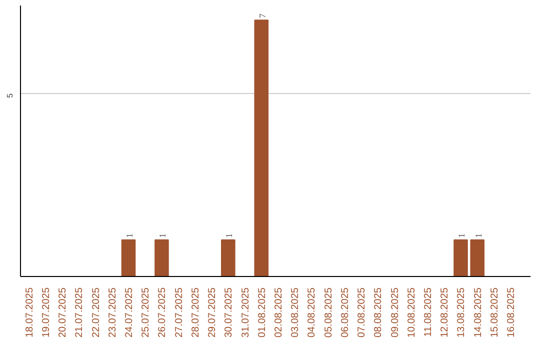 This screenshot has width=540, height=340. What do you see at coordinates (378, 312) in the screenshot?
I see `x-tick-label: 08.08.2025` at bounding box center [378, 312].